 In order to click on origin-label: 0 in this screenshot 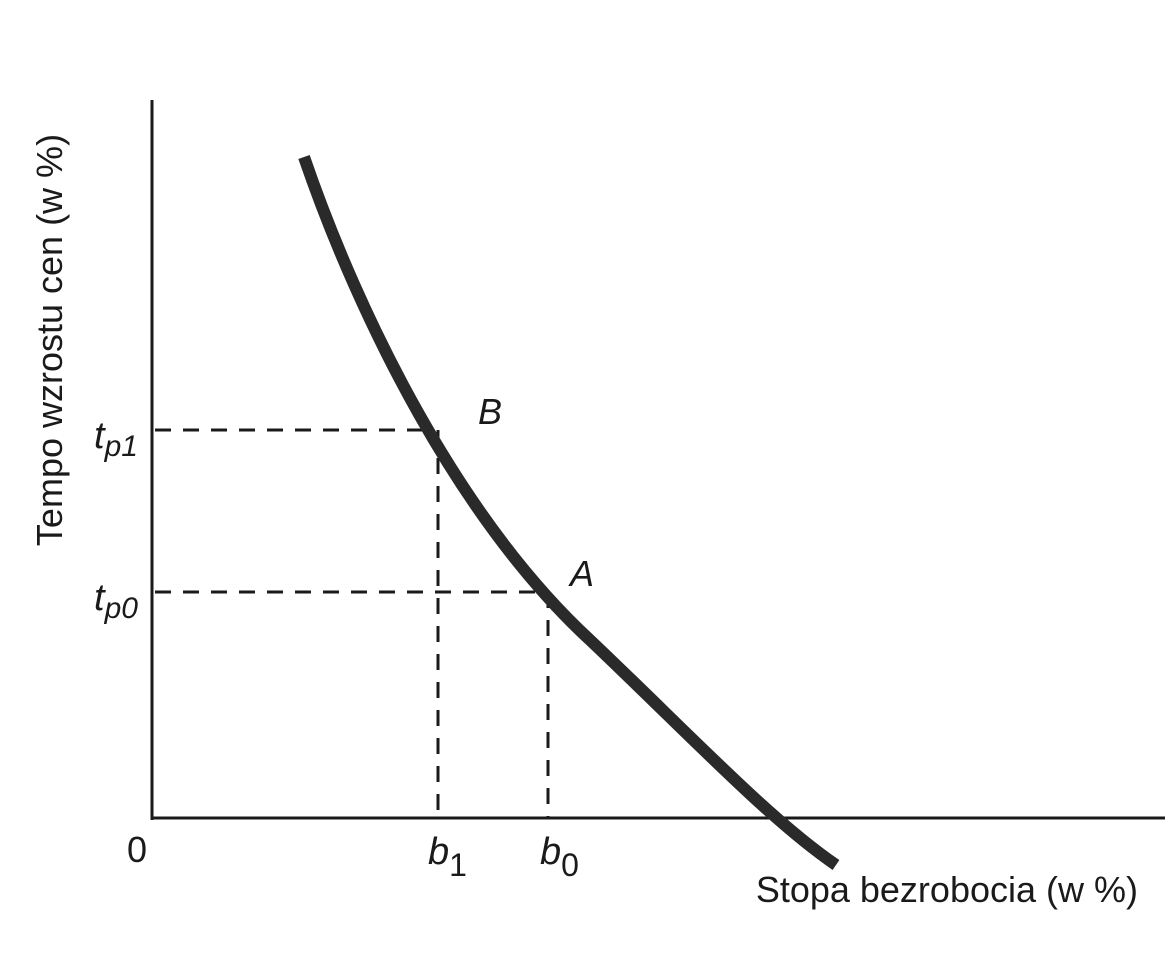, I will do `click(137, 849)`.